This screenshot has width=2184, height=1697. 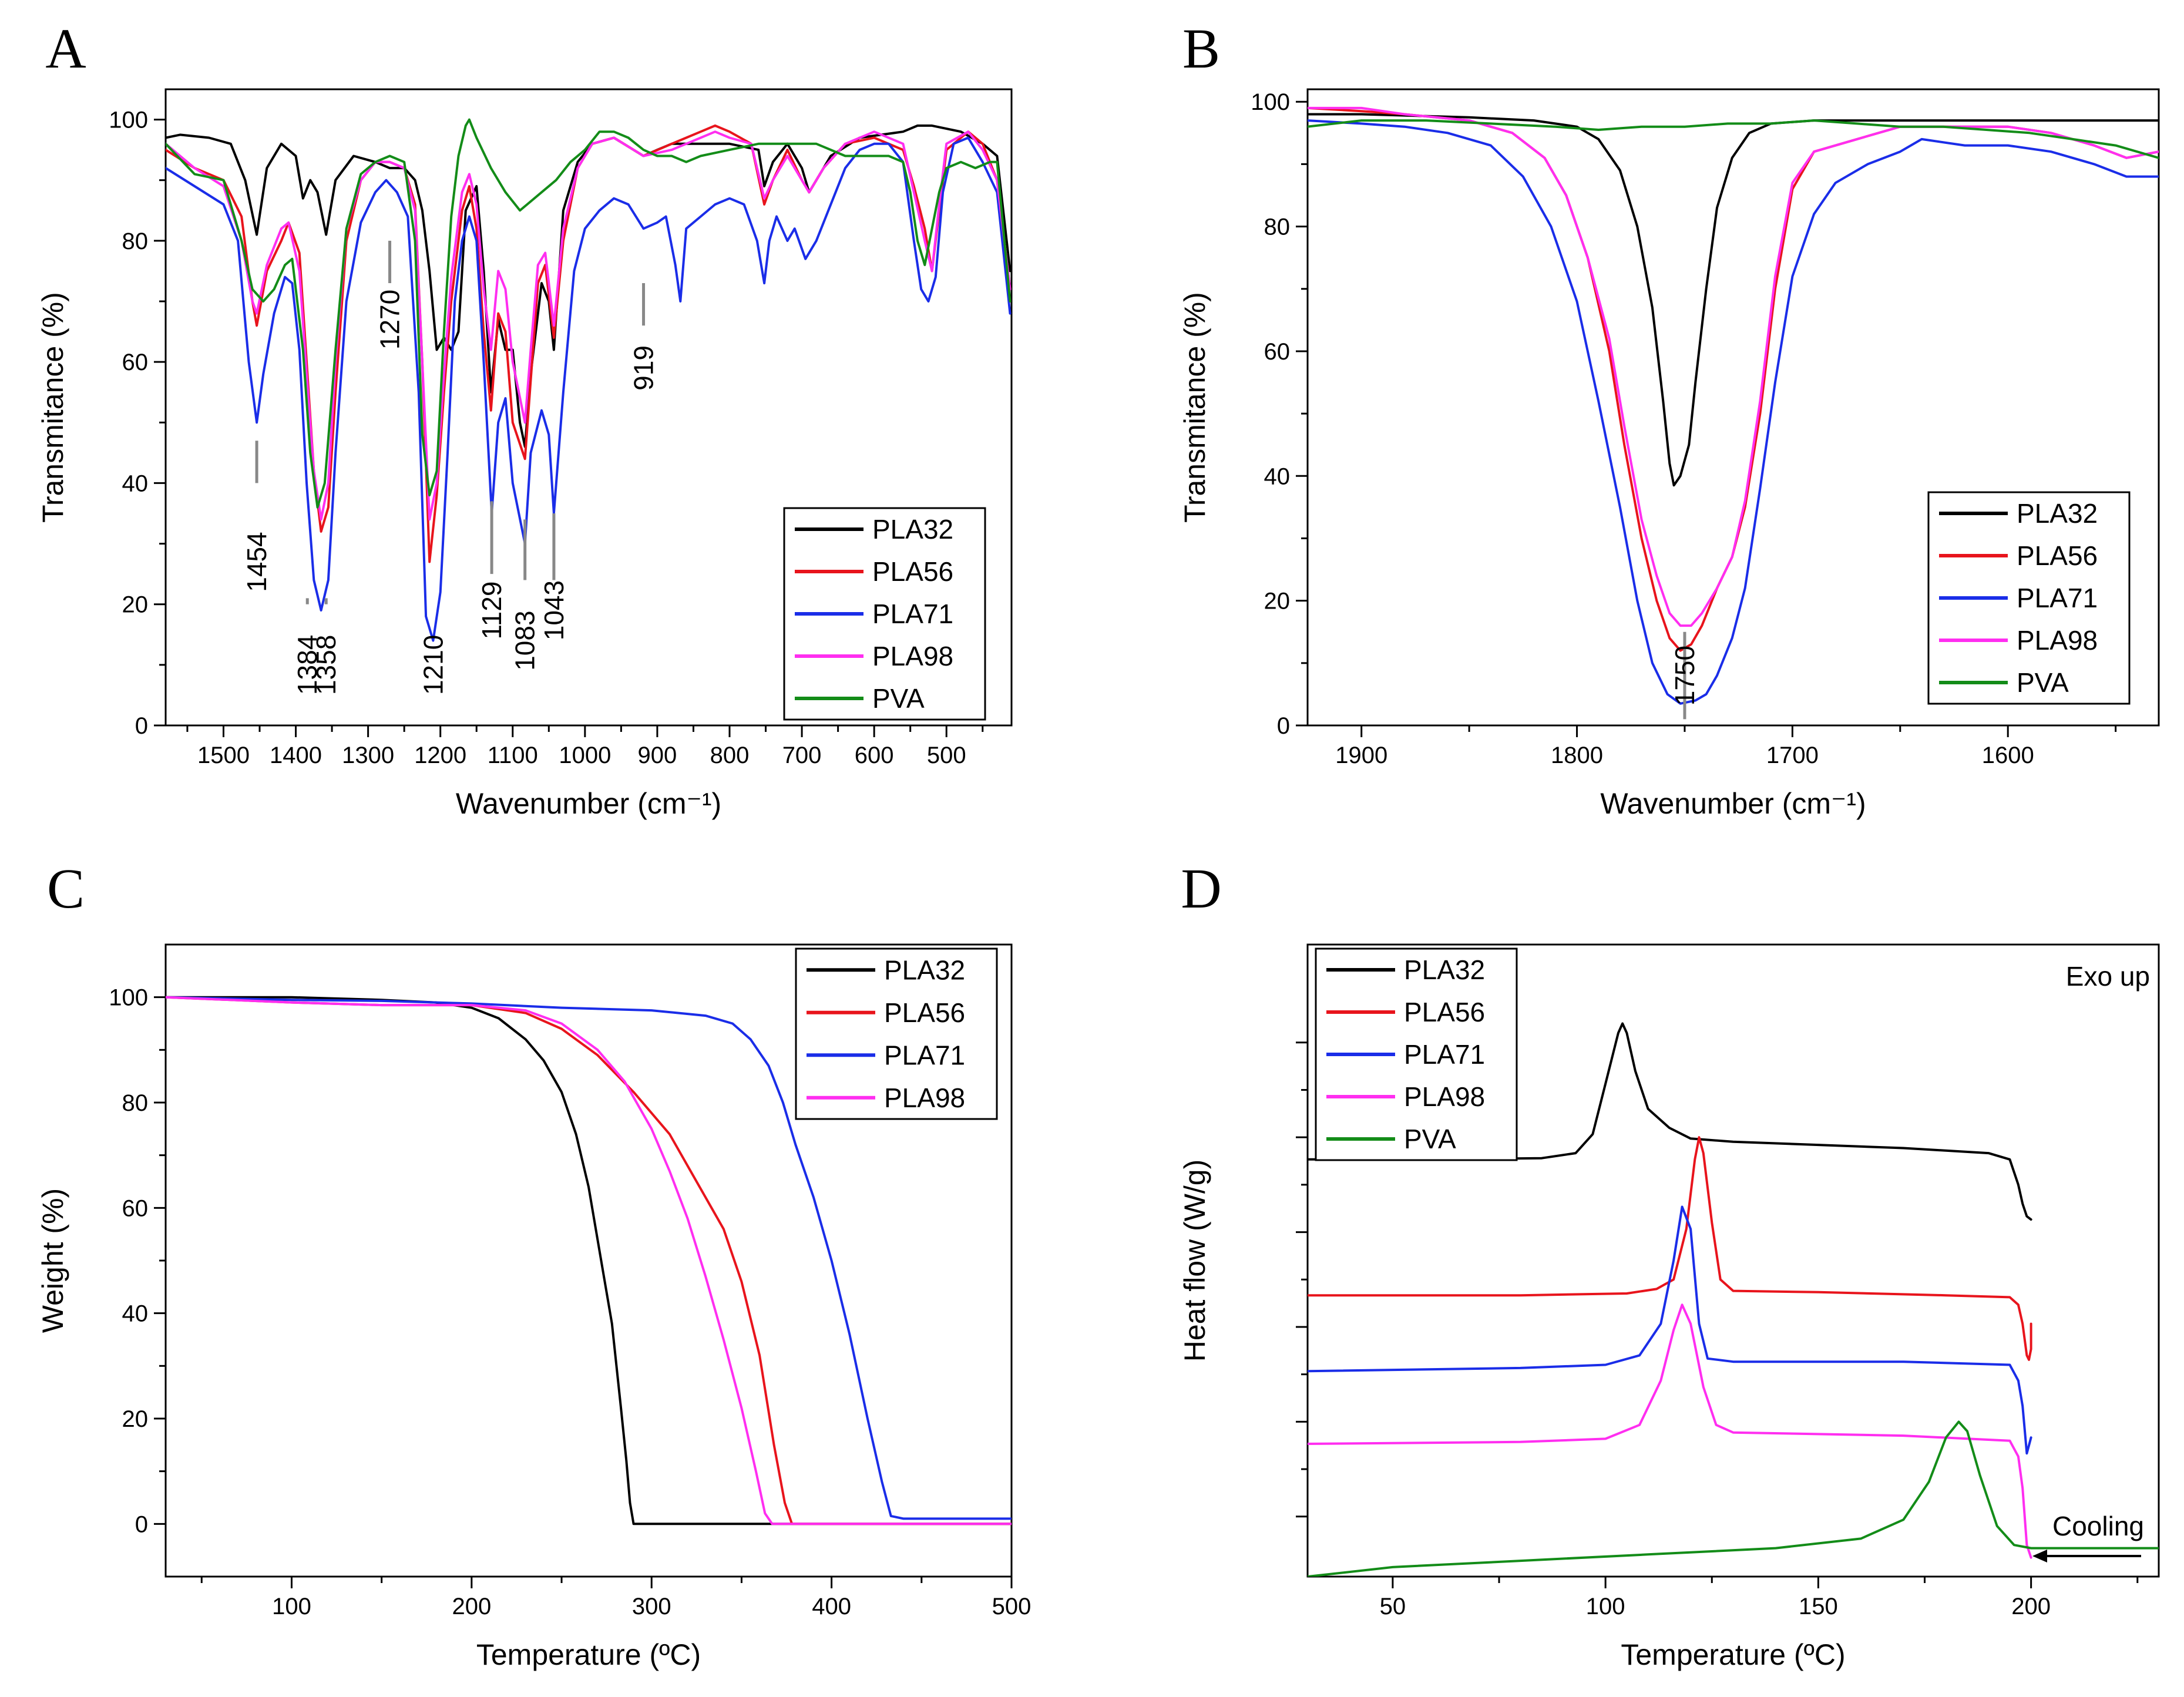 I want to click on legend-box, so click(x=896, y=1033).